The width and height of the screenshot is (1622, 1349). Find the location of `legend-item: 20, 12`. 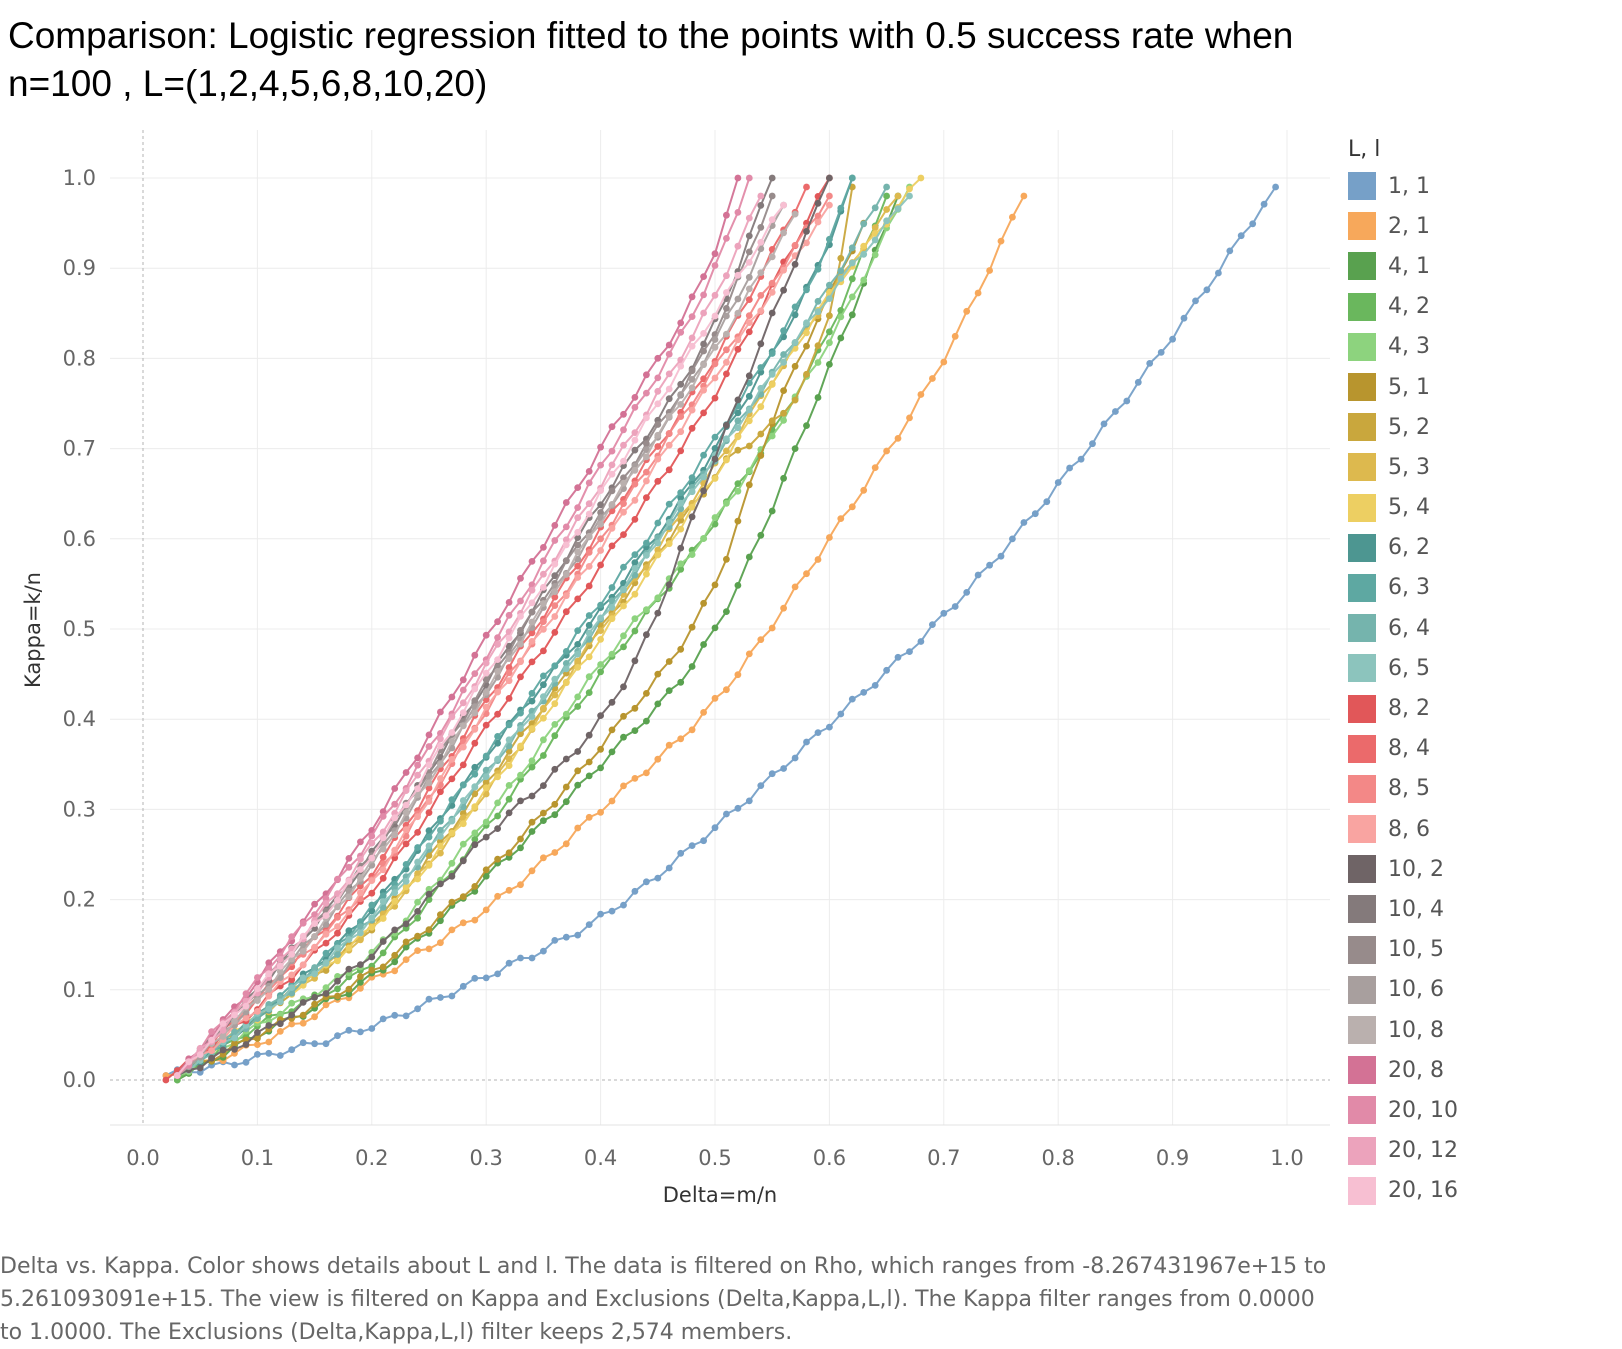

legend-item: 20, 12 is located at coordinates (1483, 1151).